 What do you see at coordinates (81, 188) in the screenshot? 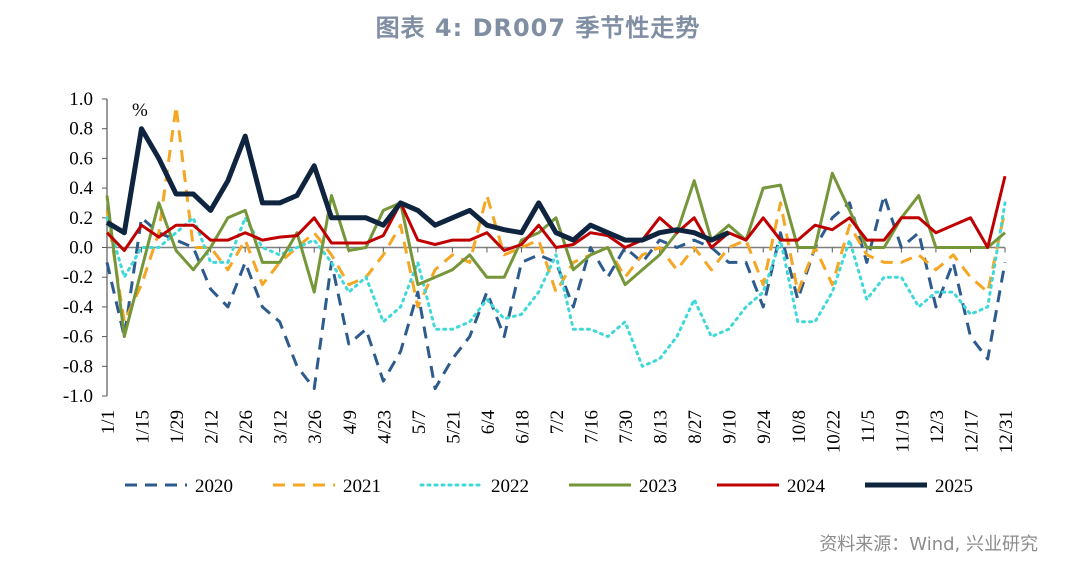
I see `y-tick-label: 0.4` at bounding box center [81, 188].